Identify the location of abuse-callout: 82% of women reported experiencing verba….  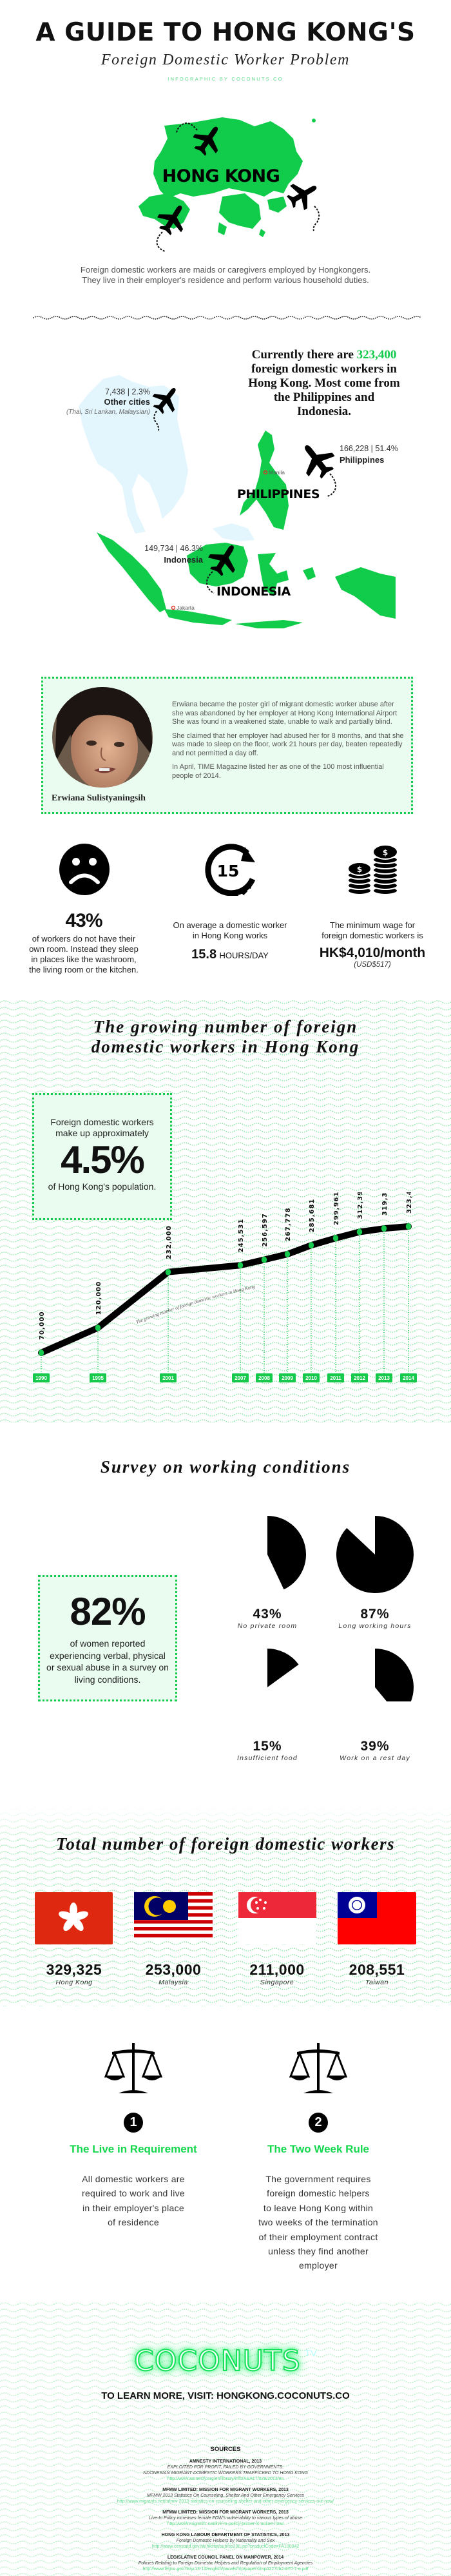
(107, 1638).